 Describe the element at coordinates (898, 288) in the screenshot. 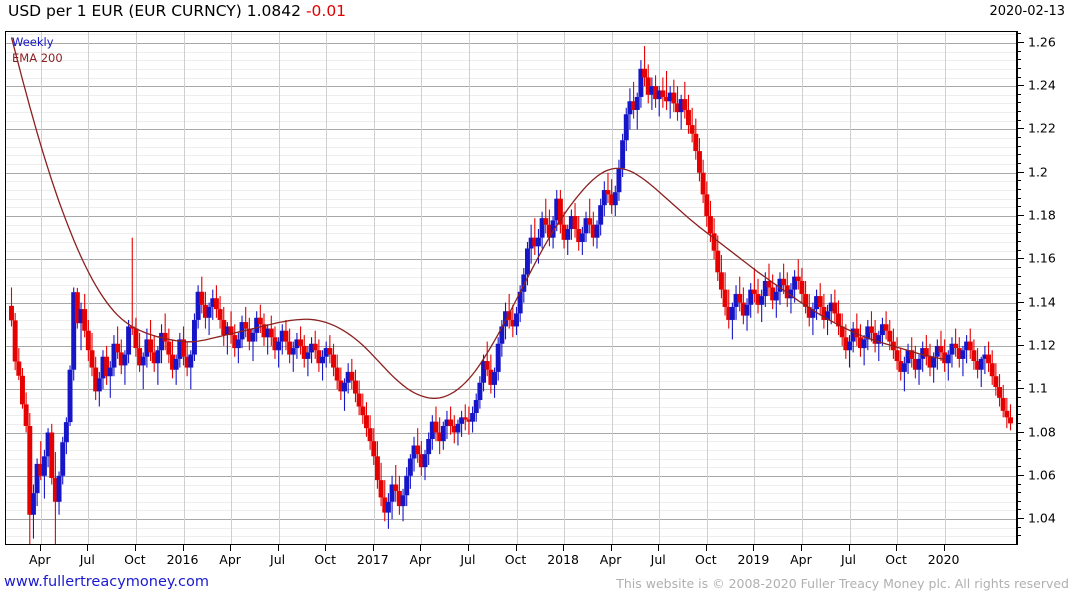

I see `gridline-vertical` at that location.